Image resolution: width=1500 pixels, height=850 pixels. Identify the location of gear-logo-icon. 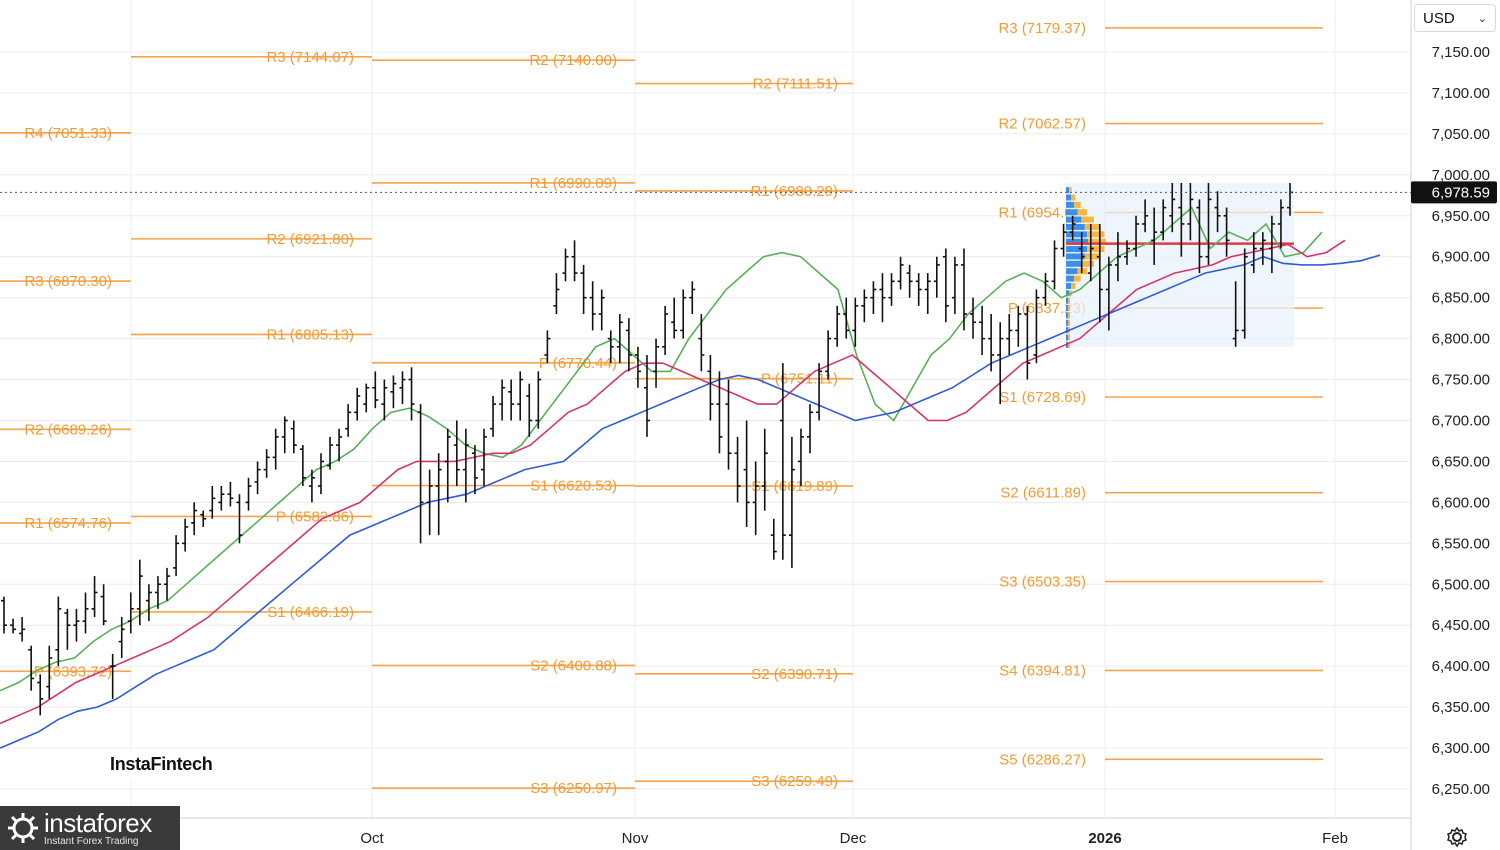
(23, 828).